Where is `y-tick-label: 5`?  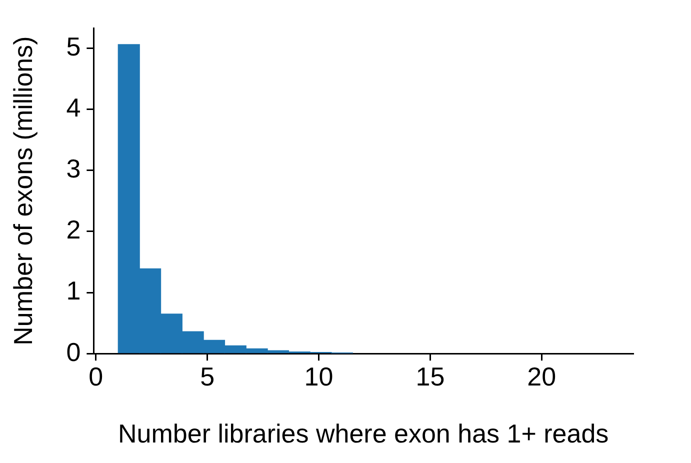 y-tick-label: 5 is located at coordinates (73, 46).